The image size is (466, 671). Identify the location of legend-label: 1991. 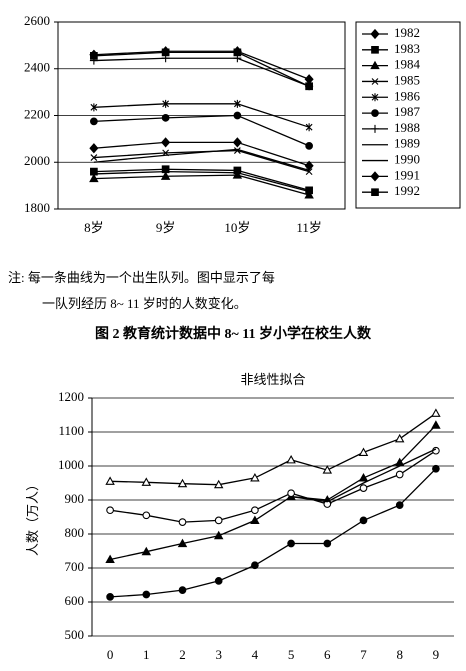
(407, 174).